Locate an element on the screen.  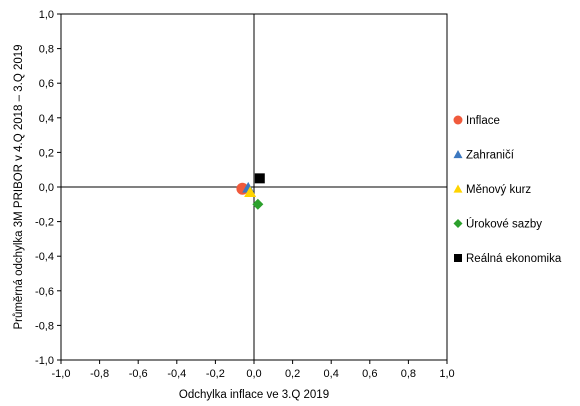
y-tick-label: 1,0 is located at coordinates (46, 15).